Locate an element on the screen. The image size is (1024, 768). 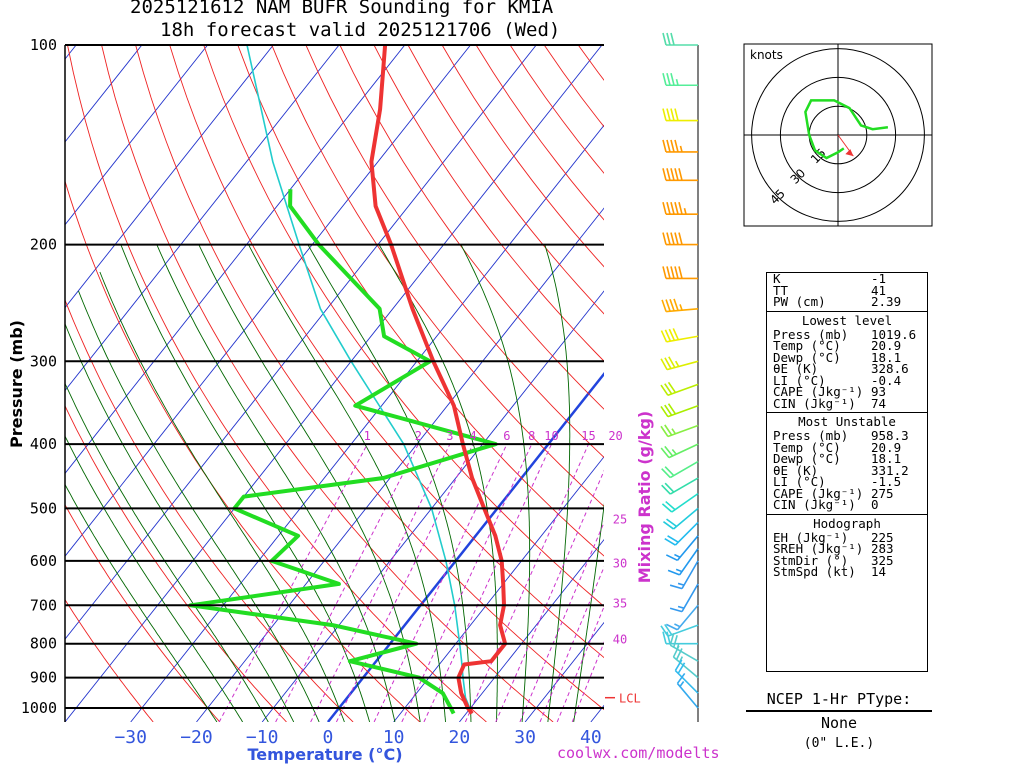
chart-title-line1: 2025121612 NAM BUFR Sounding for KMIA is located at coordinates (342, 9).